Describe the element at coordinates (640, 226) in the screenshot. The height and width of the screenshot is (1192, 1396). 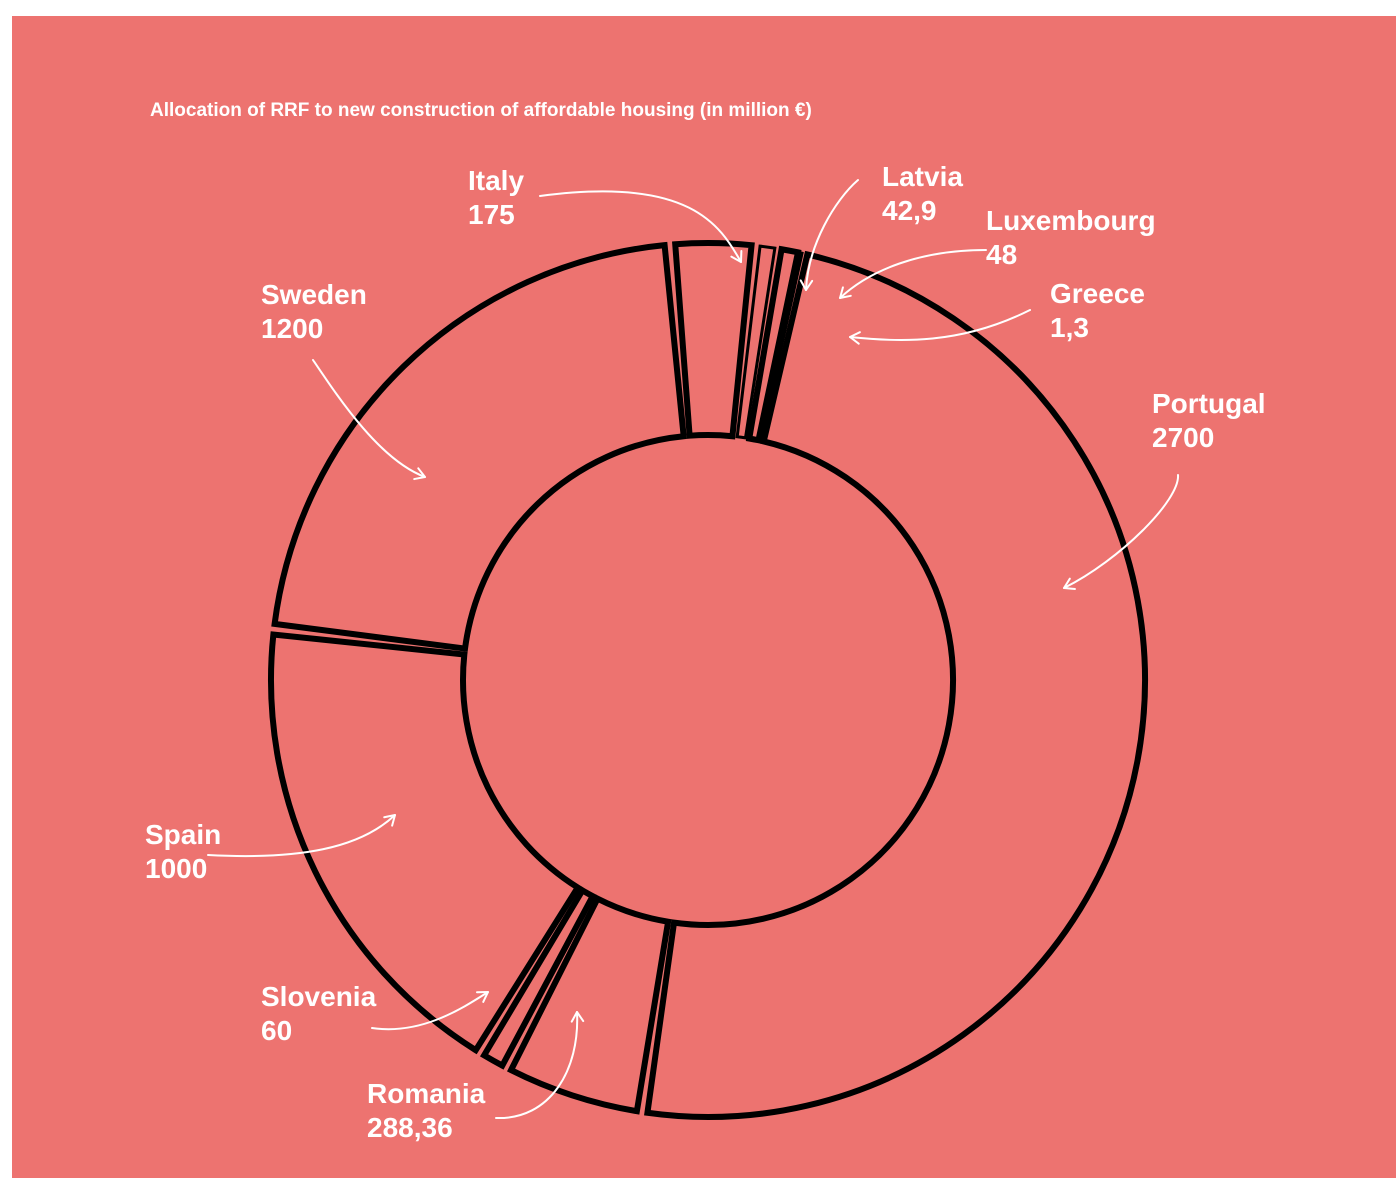
I see `arrow-italy` at that location.